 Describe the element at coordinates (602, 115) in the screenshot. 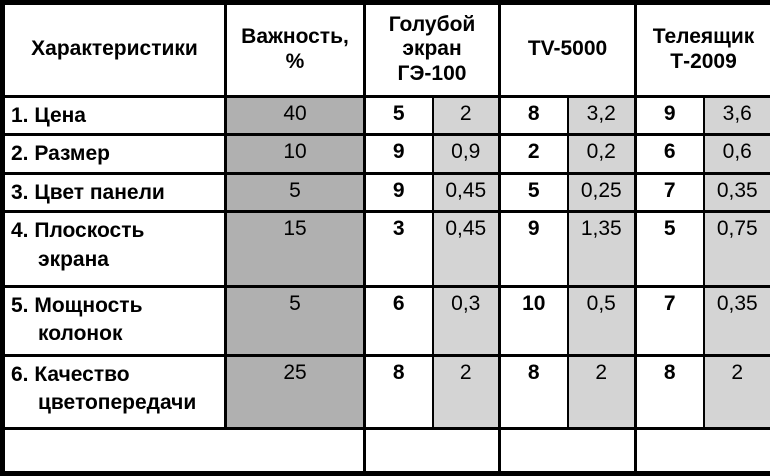

I see `cell-weighted: 3,2` at that location.